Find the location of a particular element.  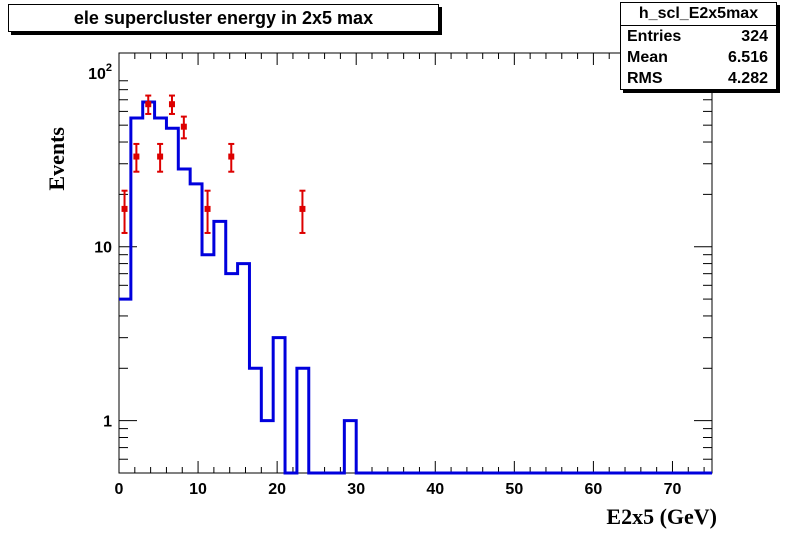

y-tick-label: 102 is located at coordinates (100, 72).